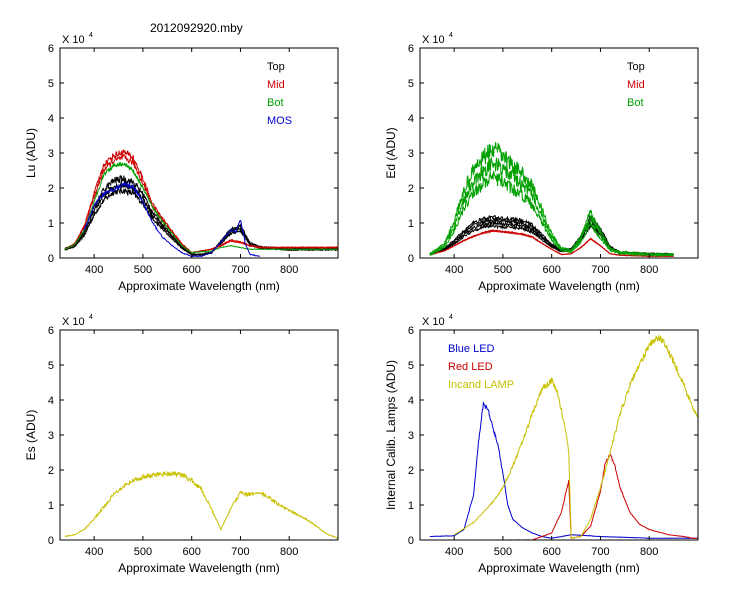  Describe the element at coordinates (51, 84) in the screenshot. I see `lu-ytick-label: 5` at that location.